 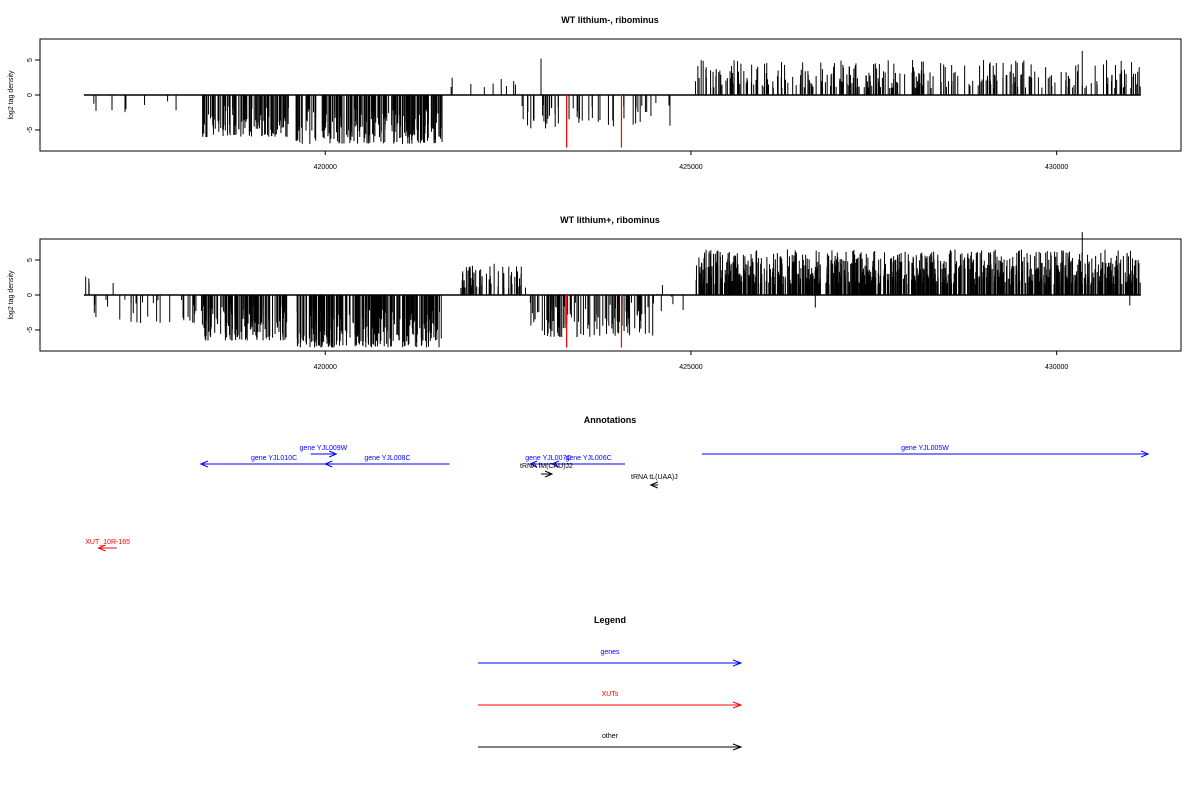 What do you see at coordinates (610, 652) in the screenshot?
I see `legend-label: genes` at bounding box center [610, 652].